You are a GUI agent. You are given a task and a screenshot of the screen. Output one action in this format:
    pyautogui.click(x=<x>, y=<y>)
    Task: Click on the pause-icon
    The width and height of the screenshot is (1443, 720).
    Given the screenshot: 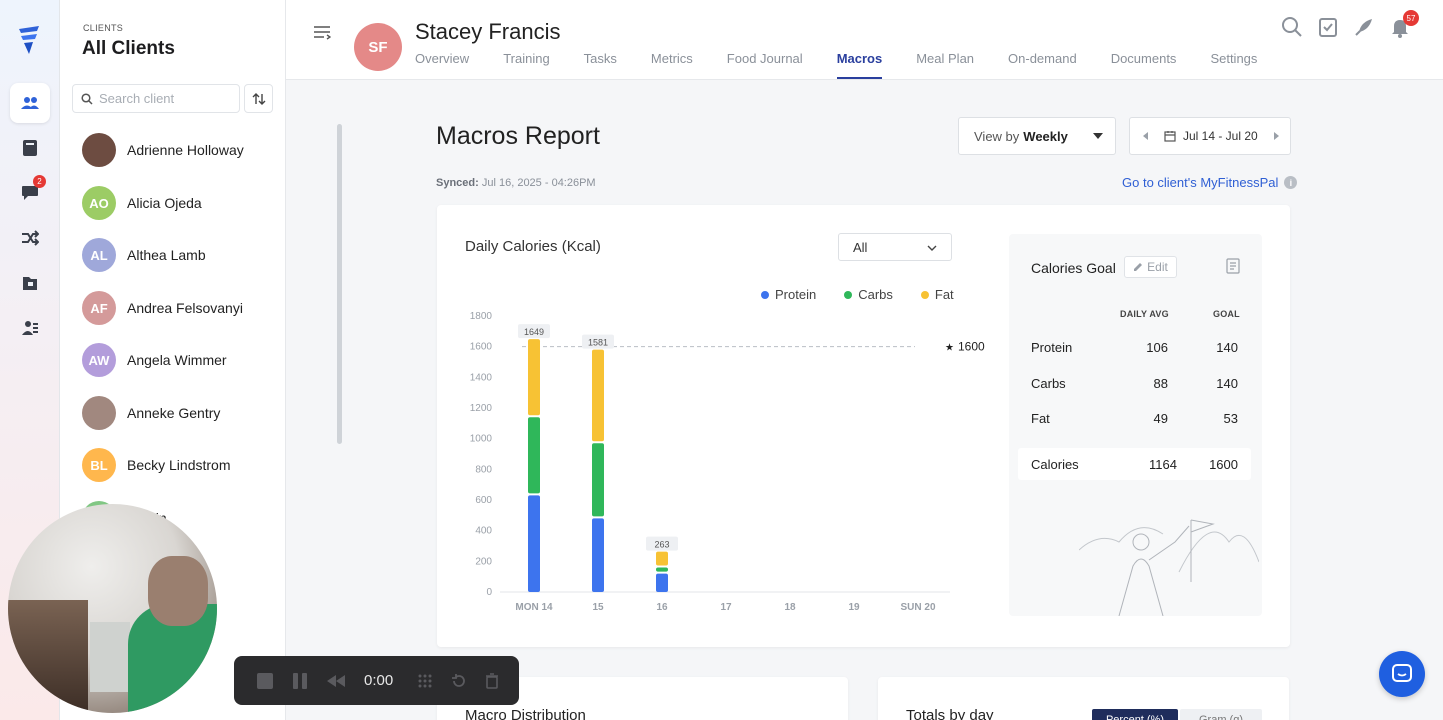 What is the action you would take?
    pyautogui.click(x=300, y=681)
    